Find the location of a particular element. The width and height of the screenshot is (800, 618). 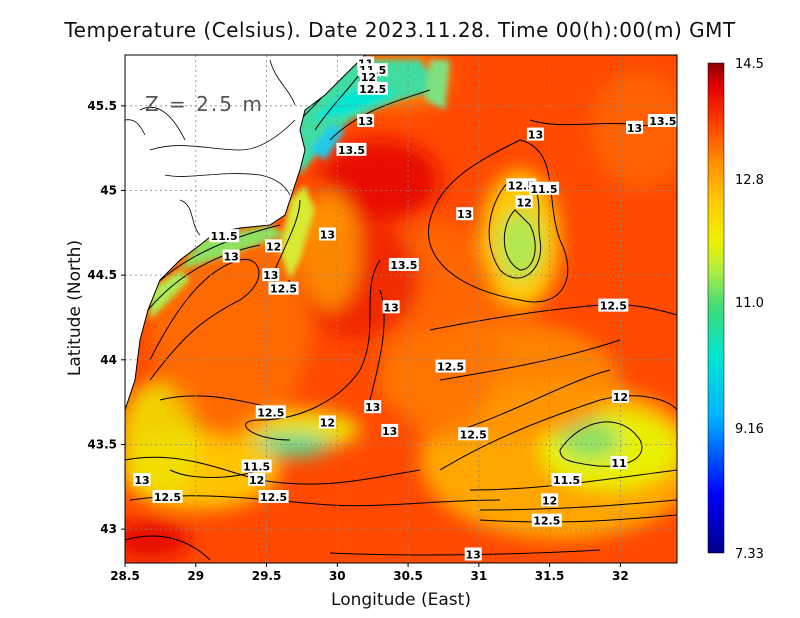

x-tick-label: 30.5 is located at coordinates (408, 576).